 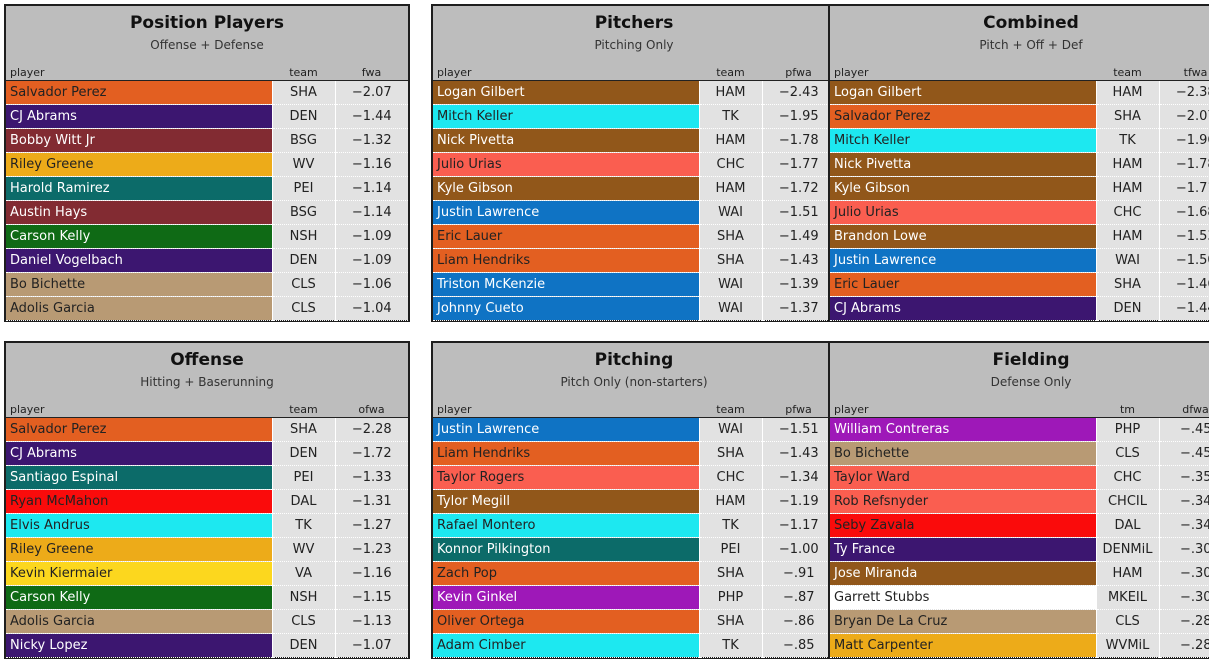 I want to click on table-row: Kyle Gibson HAM −1.72, so click(x=634, y=188).